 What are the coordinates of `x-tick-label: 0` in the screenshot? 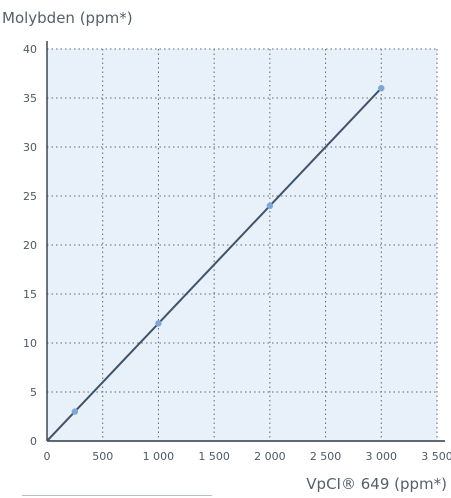 It's located at (47, 456).